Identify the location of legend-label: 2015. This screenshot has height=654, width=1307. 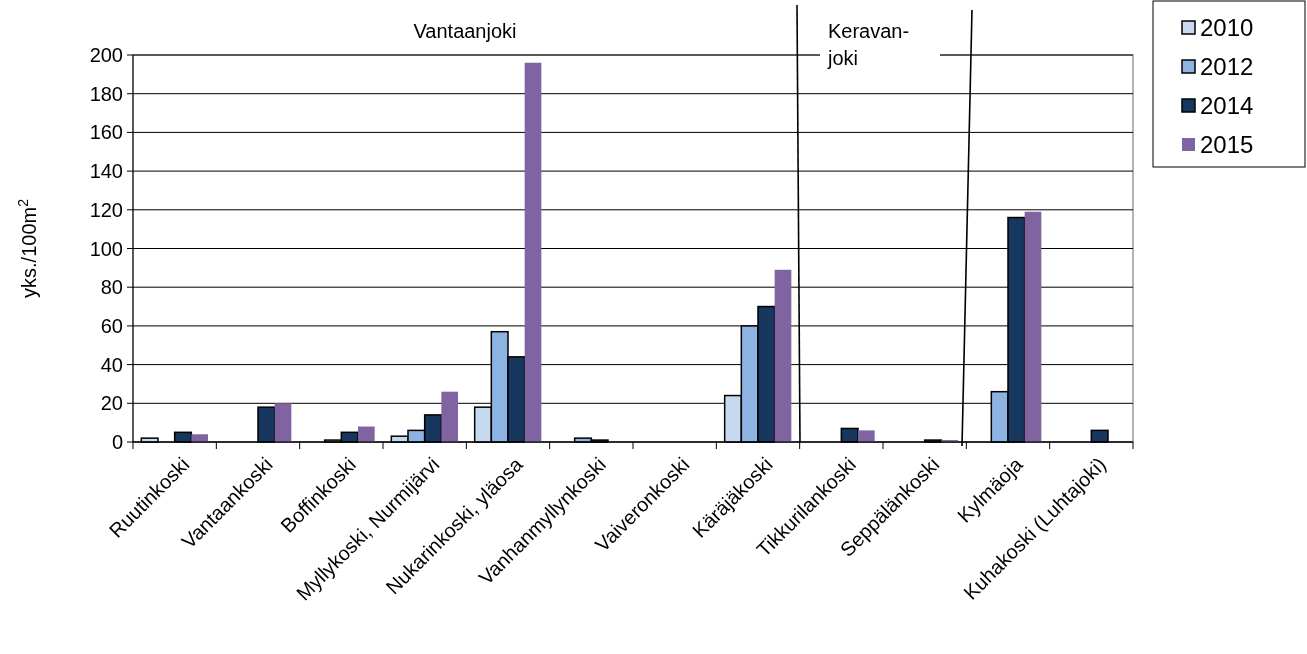
(1227, 145).